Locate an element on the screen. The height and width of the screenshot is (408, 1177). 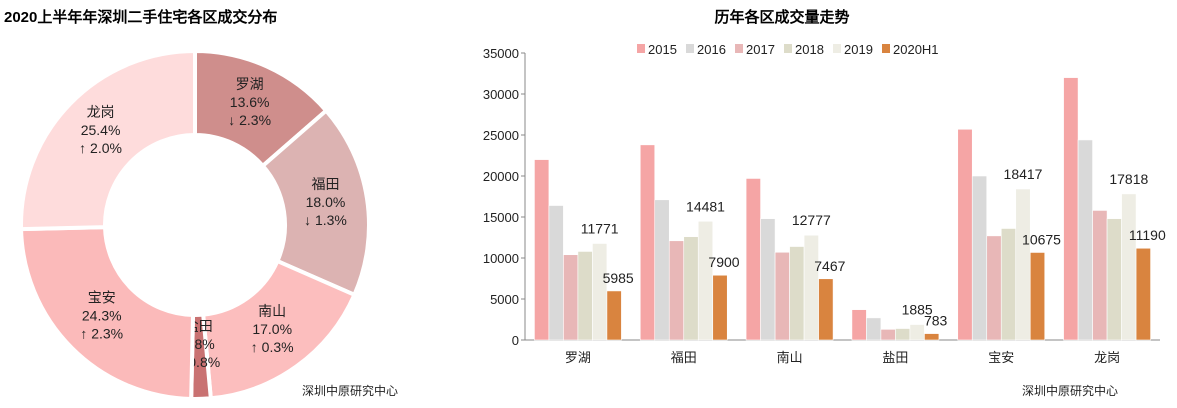
donut-label-line: 24.3% is located at coordinates (102, 315).